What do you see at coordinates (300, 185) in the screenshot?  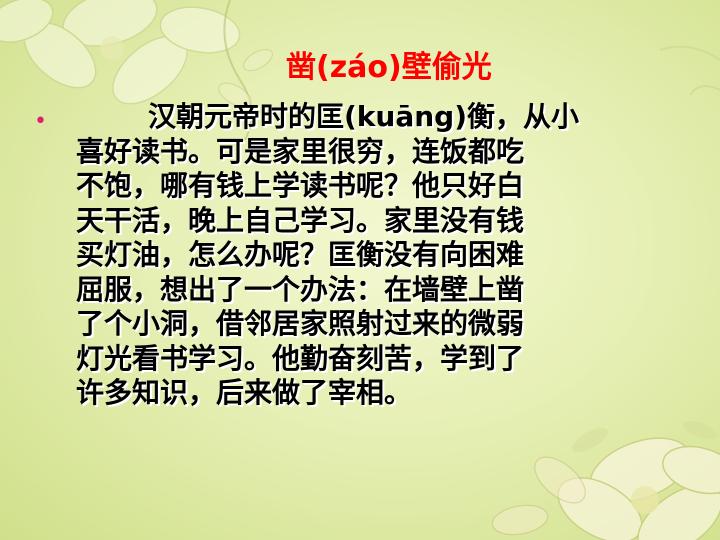 I see `paragraph-line: 不饱，哪有钱上学读书呢？他只好白` at bounding box center [300, 185].